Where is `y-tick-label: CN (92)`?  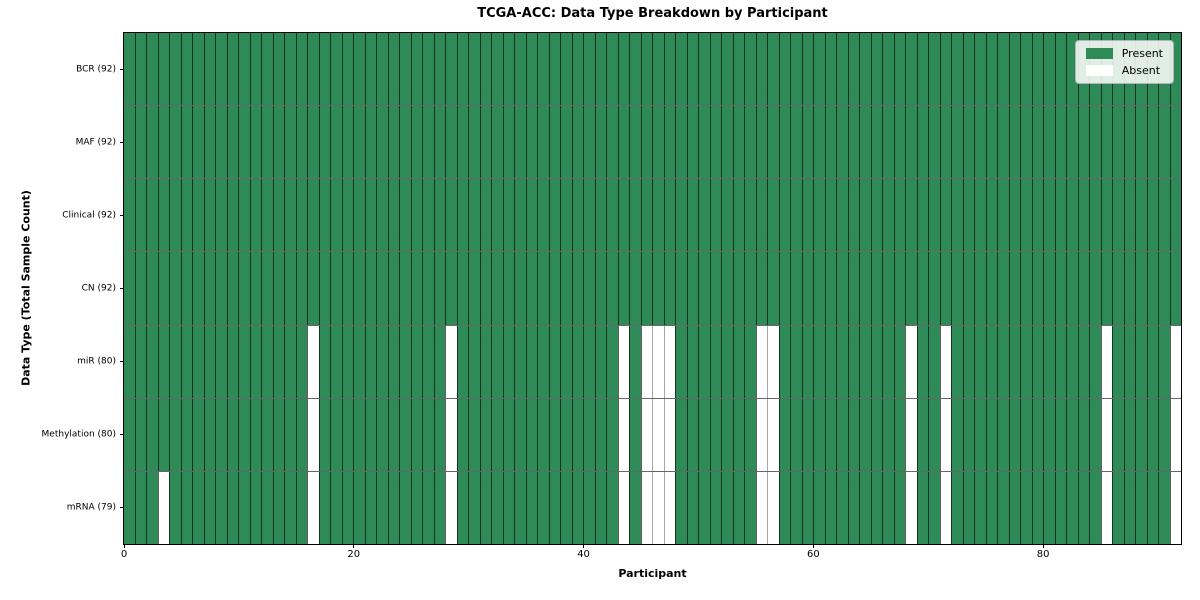 y-tick-label: CN (92) is located at coordinates (98, 288).